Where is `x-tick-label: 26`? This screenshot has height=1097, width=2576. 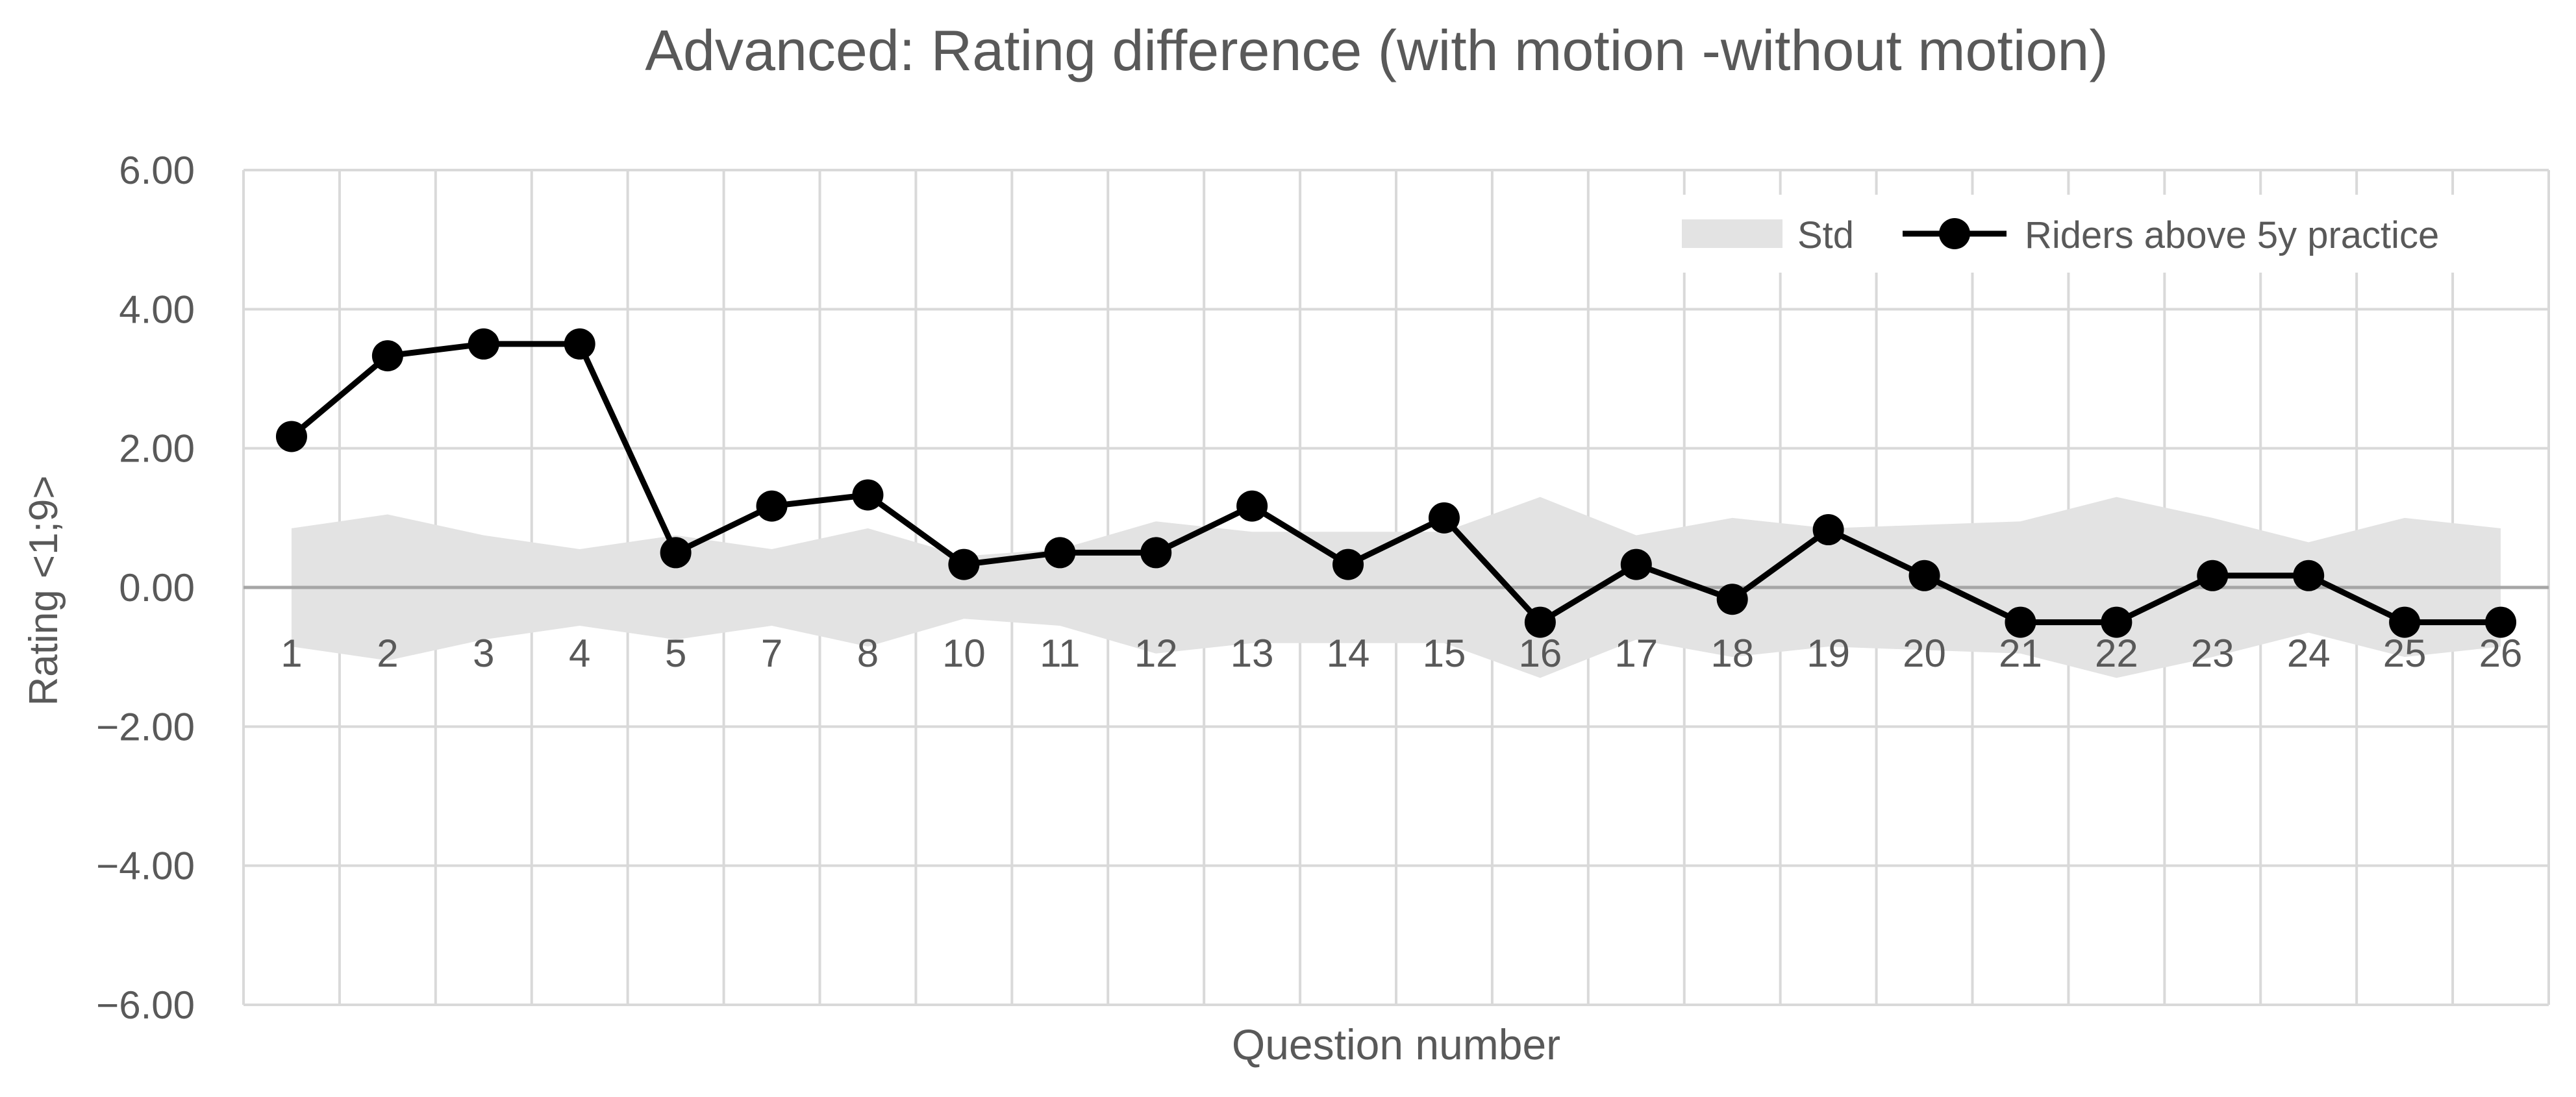 x-tick-label: 26 is located at coordinates (2501, 653).